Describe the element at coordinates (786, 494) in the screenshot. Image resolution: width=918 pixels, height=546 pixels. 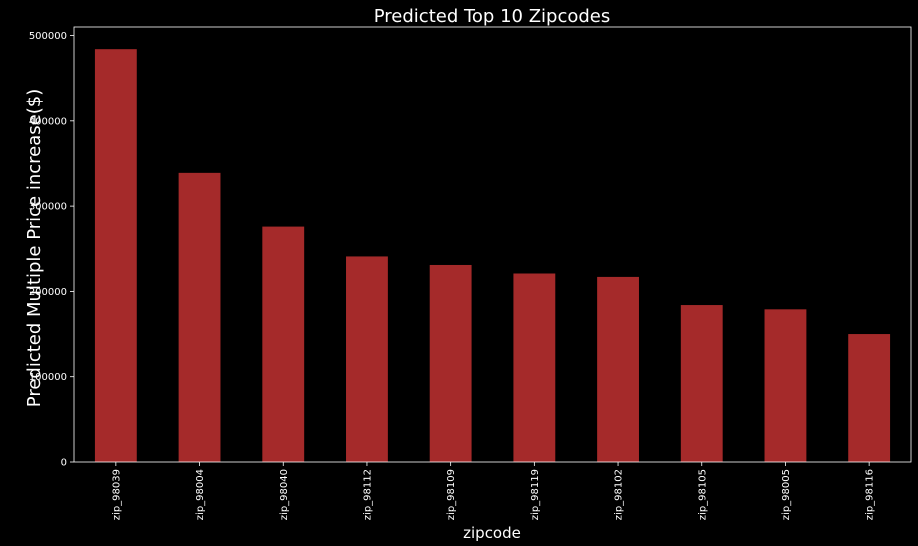
I see `x-tick-label: zip_98005` at that location.